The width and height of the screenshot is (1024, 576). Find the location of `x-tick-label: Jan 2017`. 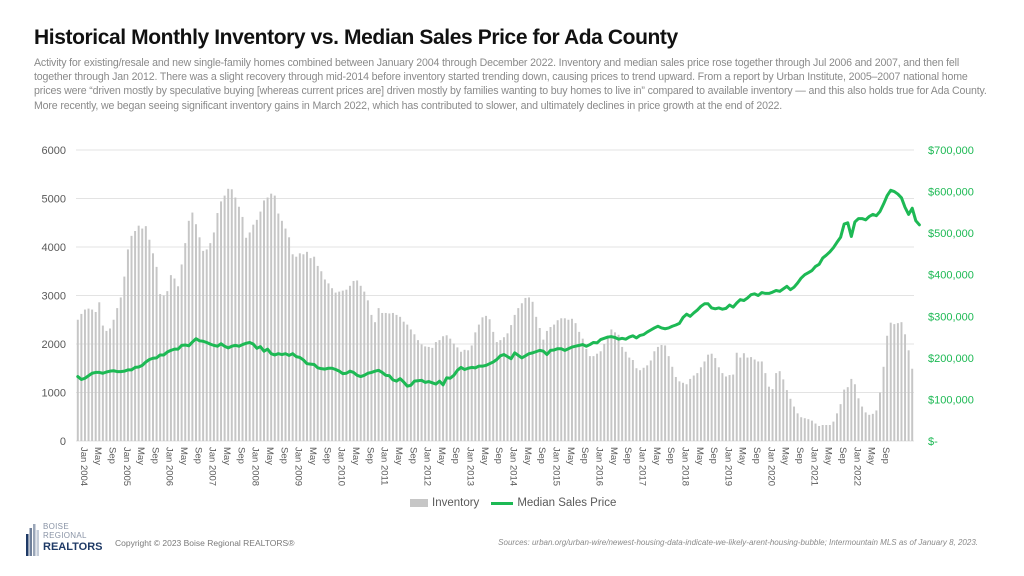

x-tick-label: Jan 2017 is located at coordinates (641, 466).